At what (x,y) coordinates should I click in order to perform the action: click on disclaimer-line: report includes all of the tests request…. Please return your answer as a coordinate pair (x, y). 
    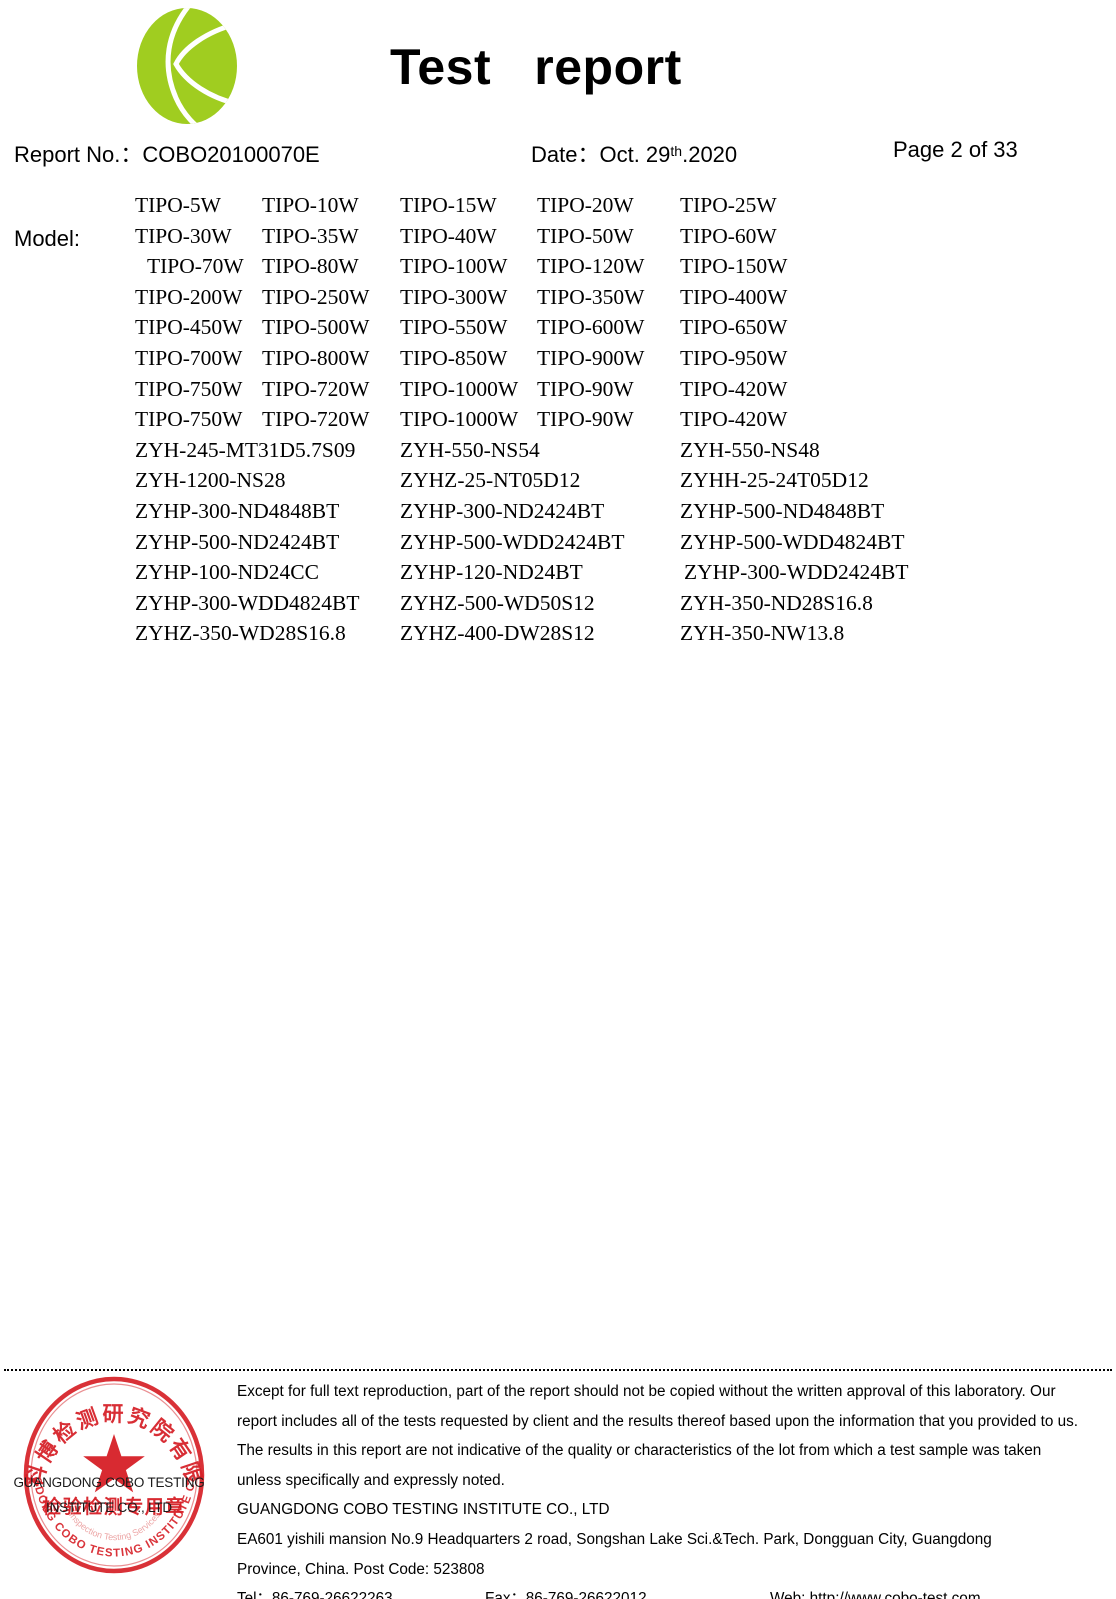
    Looking at the image, I should click on (657, 1421).